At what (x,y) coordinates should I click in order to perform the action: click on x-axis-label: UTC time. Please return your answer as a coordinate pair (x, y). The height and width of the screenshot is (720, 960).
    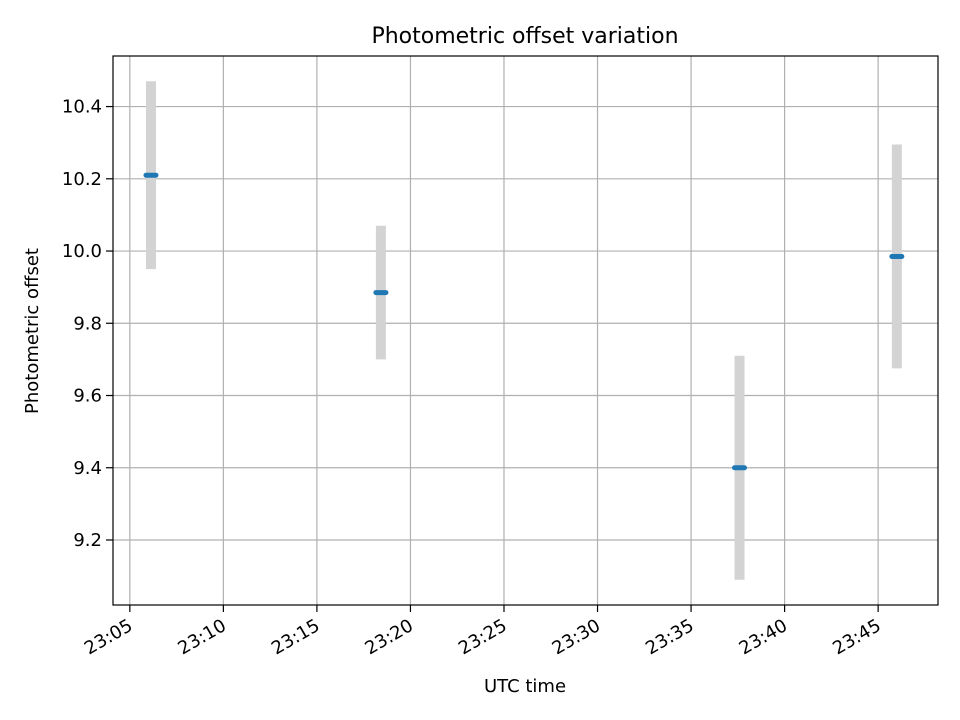
    Looking at the image, I should click on (525, 686).